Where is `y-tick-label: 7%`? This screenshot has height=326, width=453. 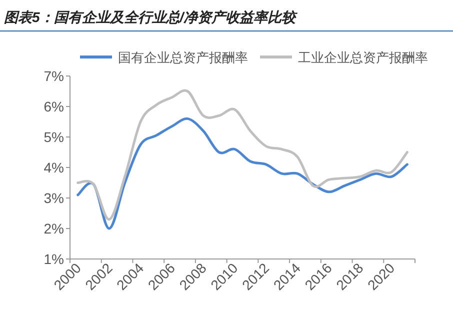
y-tick-label: 7% is located at coordinates (54, 76).